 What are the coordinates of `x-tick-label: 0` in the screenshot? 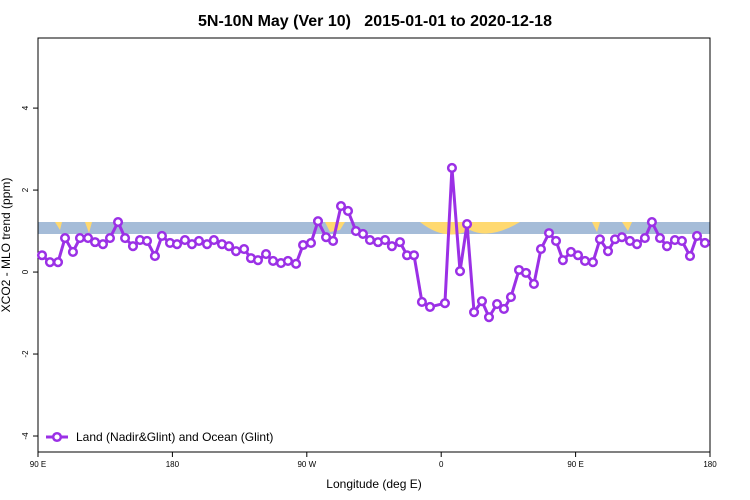 It's located at (441, 464).